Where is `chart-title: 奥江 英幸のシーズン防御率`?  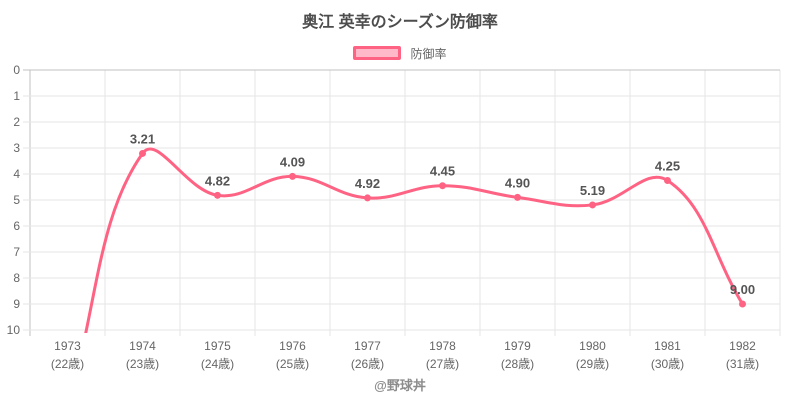
chart-title: 奥江 英幸のシーズン防御率 is located at coordinates (400, 22).